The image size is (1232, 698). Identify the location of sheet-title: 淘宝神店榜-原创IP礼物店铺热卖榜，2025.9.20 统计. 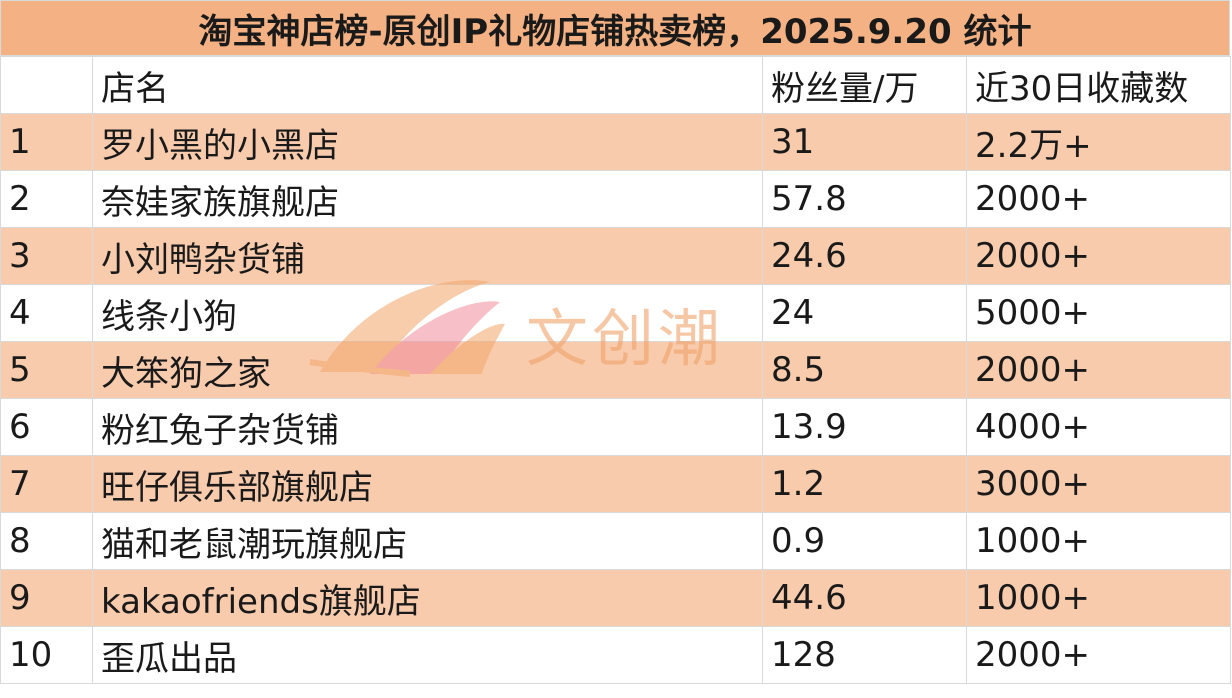
(615, 28).